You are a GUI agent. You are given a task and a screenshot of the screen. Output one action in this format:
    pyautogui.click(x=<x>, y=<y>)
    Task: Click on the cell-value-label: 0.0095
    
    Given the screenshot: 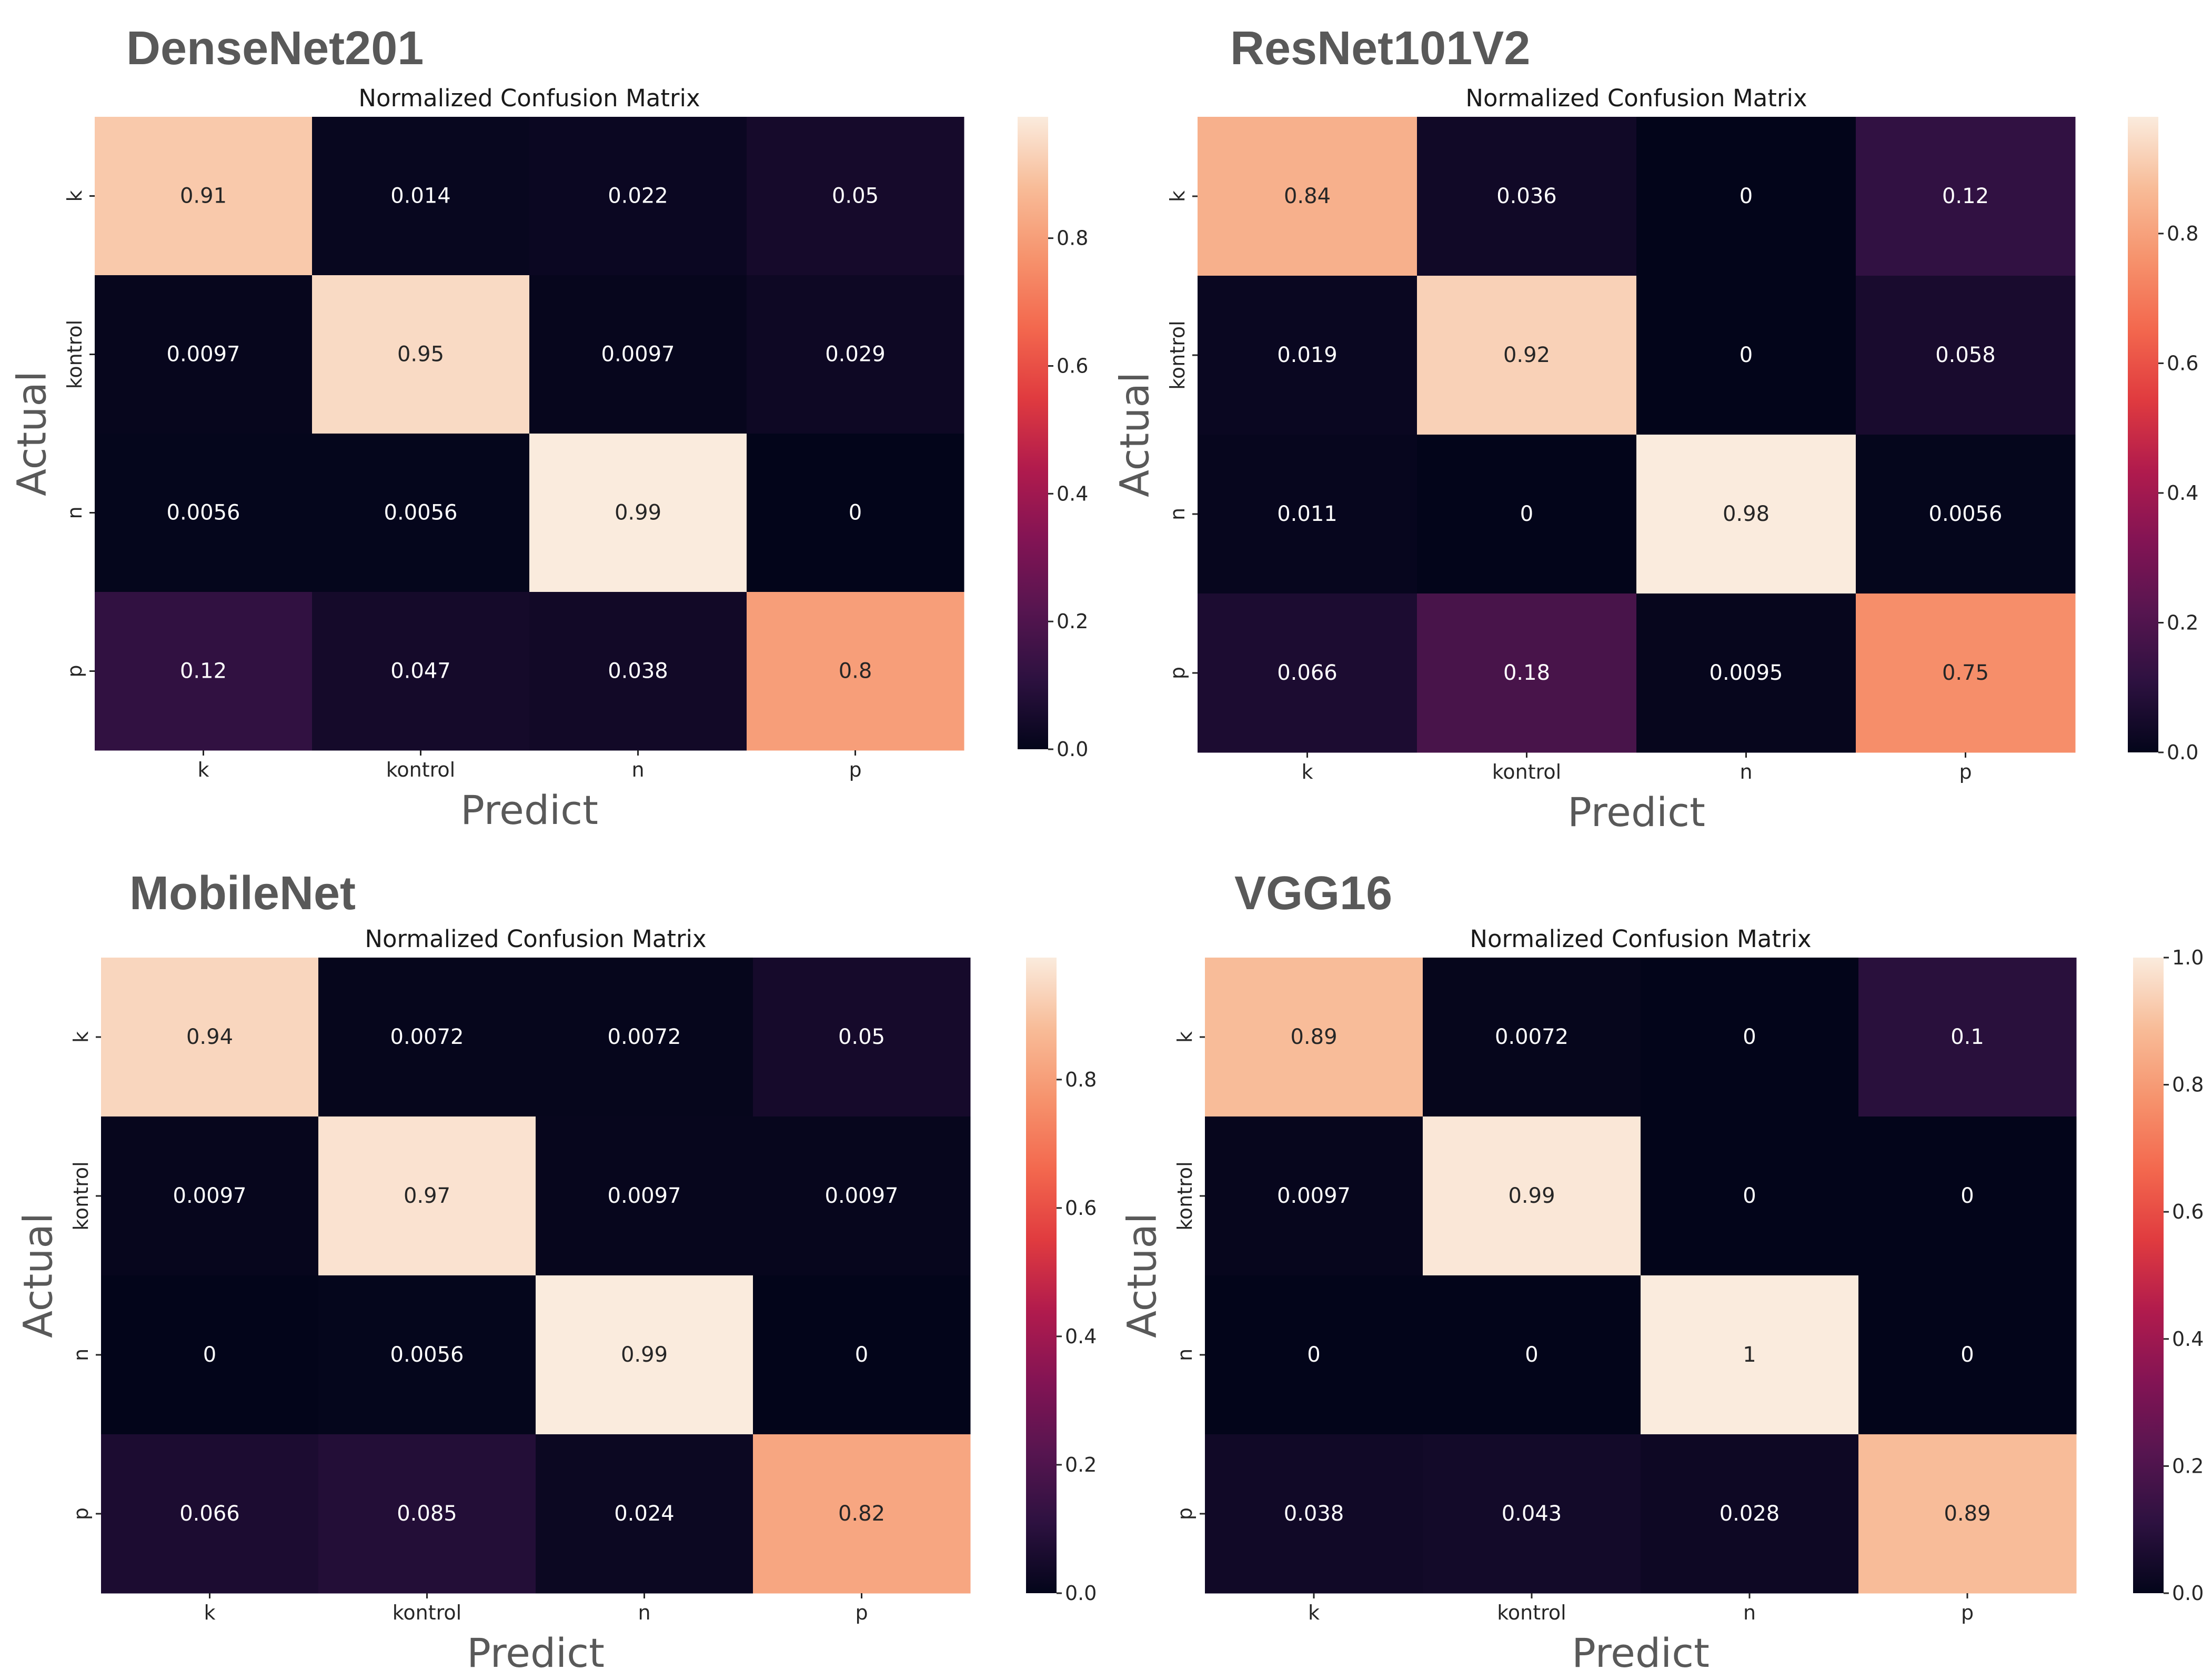 What is the action you would take?
    pyautogui.click(x=1746, y=673)
    